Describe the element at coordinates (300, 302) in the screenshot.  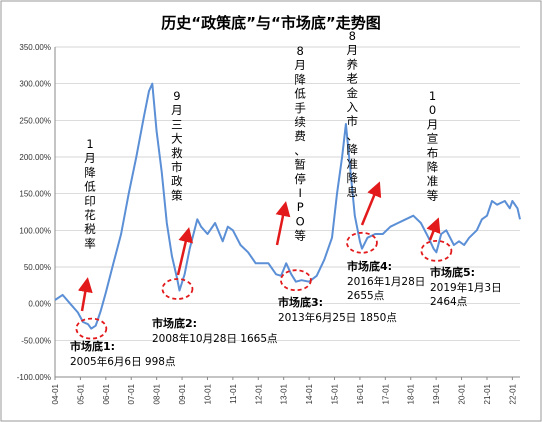
I see `market-bottom-name: 市场底3:` at that location.